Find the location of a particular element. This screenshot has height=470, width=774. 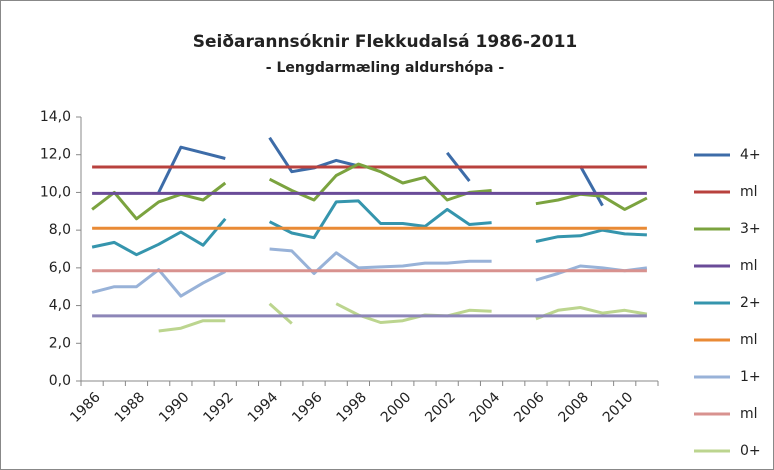

y-tick-label: 4,0 is located at coordinates (60, 306).